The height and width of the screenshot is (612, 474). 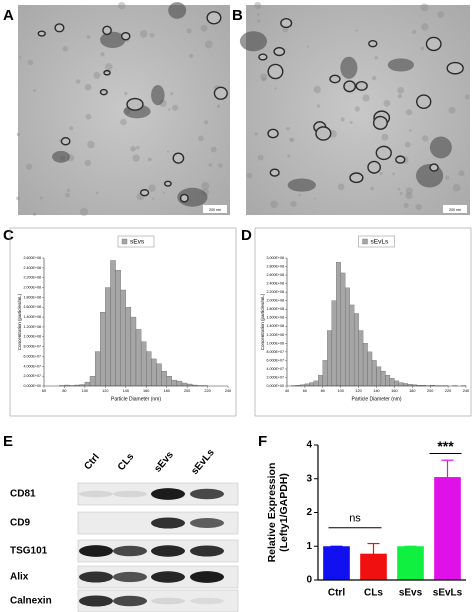 What do you see at coordinates (8, 15) in the screenshot?
I see `panel-label: A` at bounding box center [8, 15].